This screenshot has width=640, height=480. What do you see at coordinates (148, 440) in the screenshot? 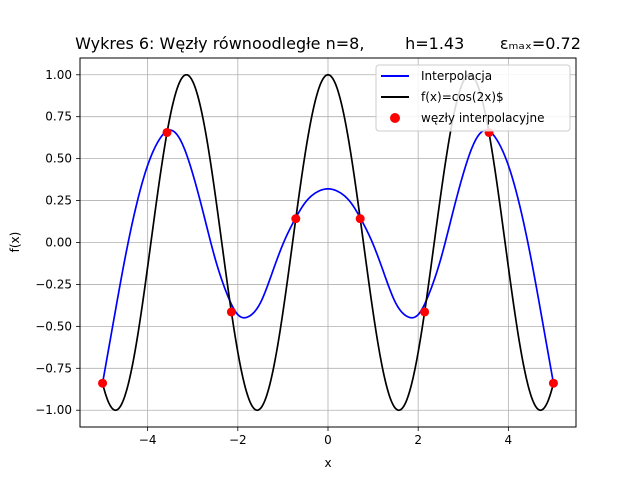
I see `x-tick-label: −4` at bounding box center [148, 440].